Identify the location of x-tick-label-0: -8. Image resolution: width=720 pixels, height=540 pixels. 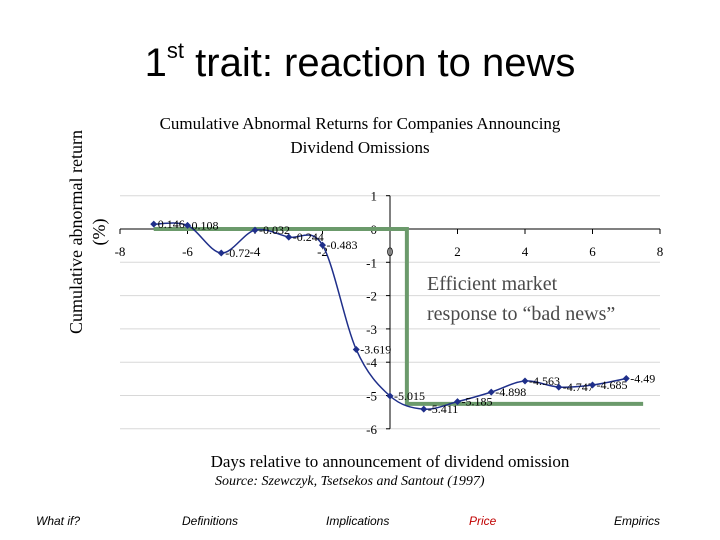
(120, 251).